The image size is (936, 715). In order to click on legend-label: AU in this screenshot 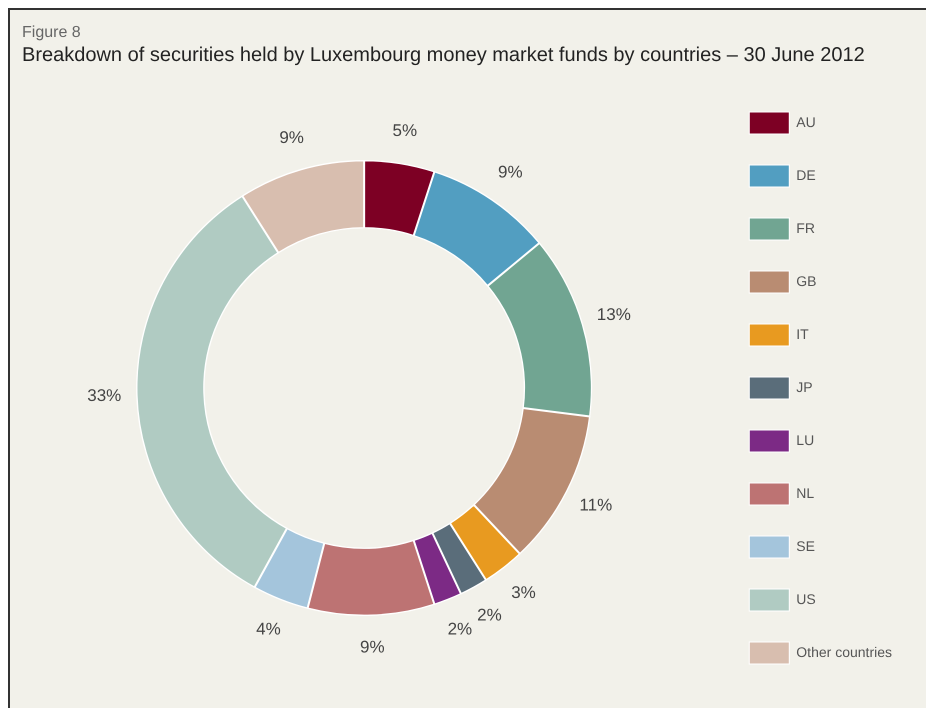, I will do `click(806, 122)`.